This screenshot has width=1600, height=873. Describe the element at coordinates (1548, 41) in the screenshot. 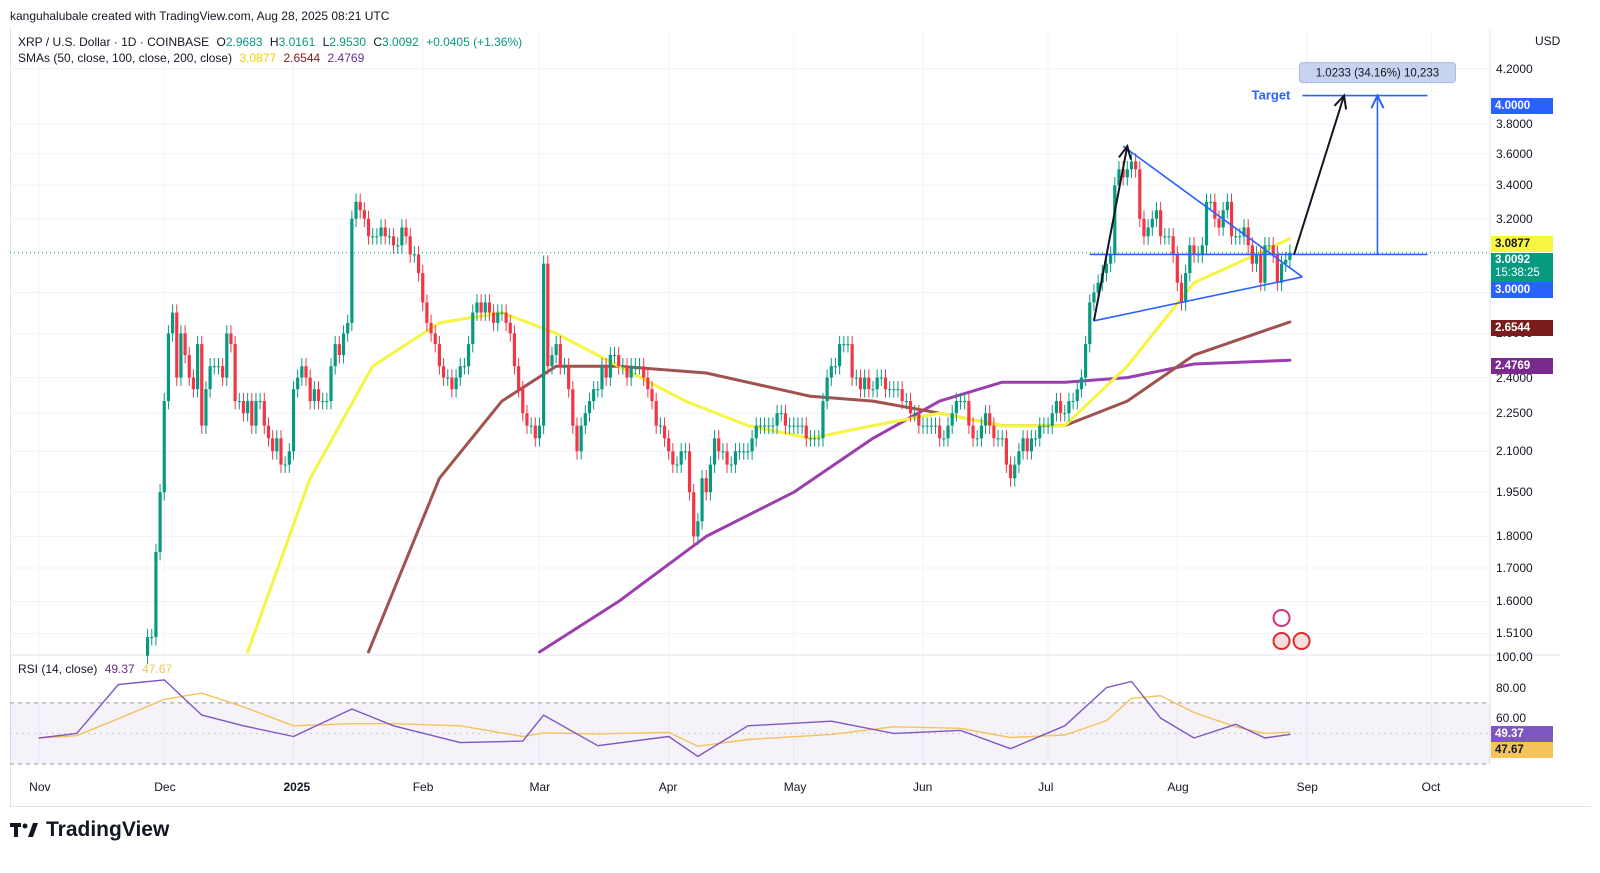

I see `currency-label: USD` at that location.